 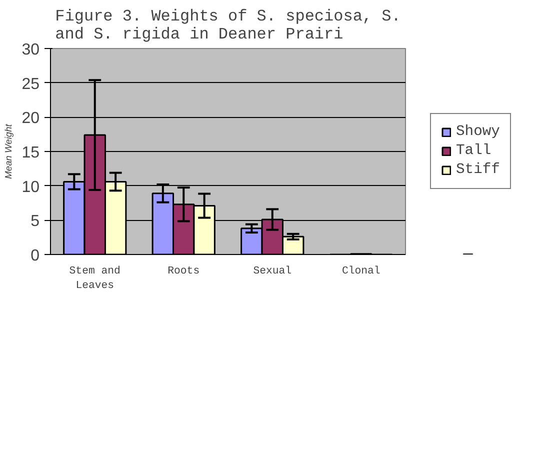 I want to click on y-tick-label: 30, so click(x=31, y=50).